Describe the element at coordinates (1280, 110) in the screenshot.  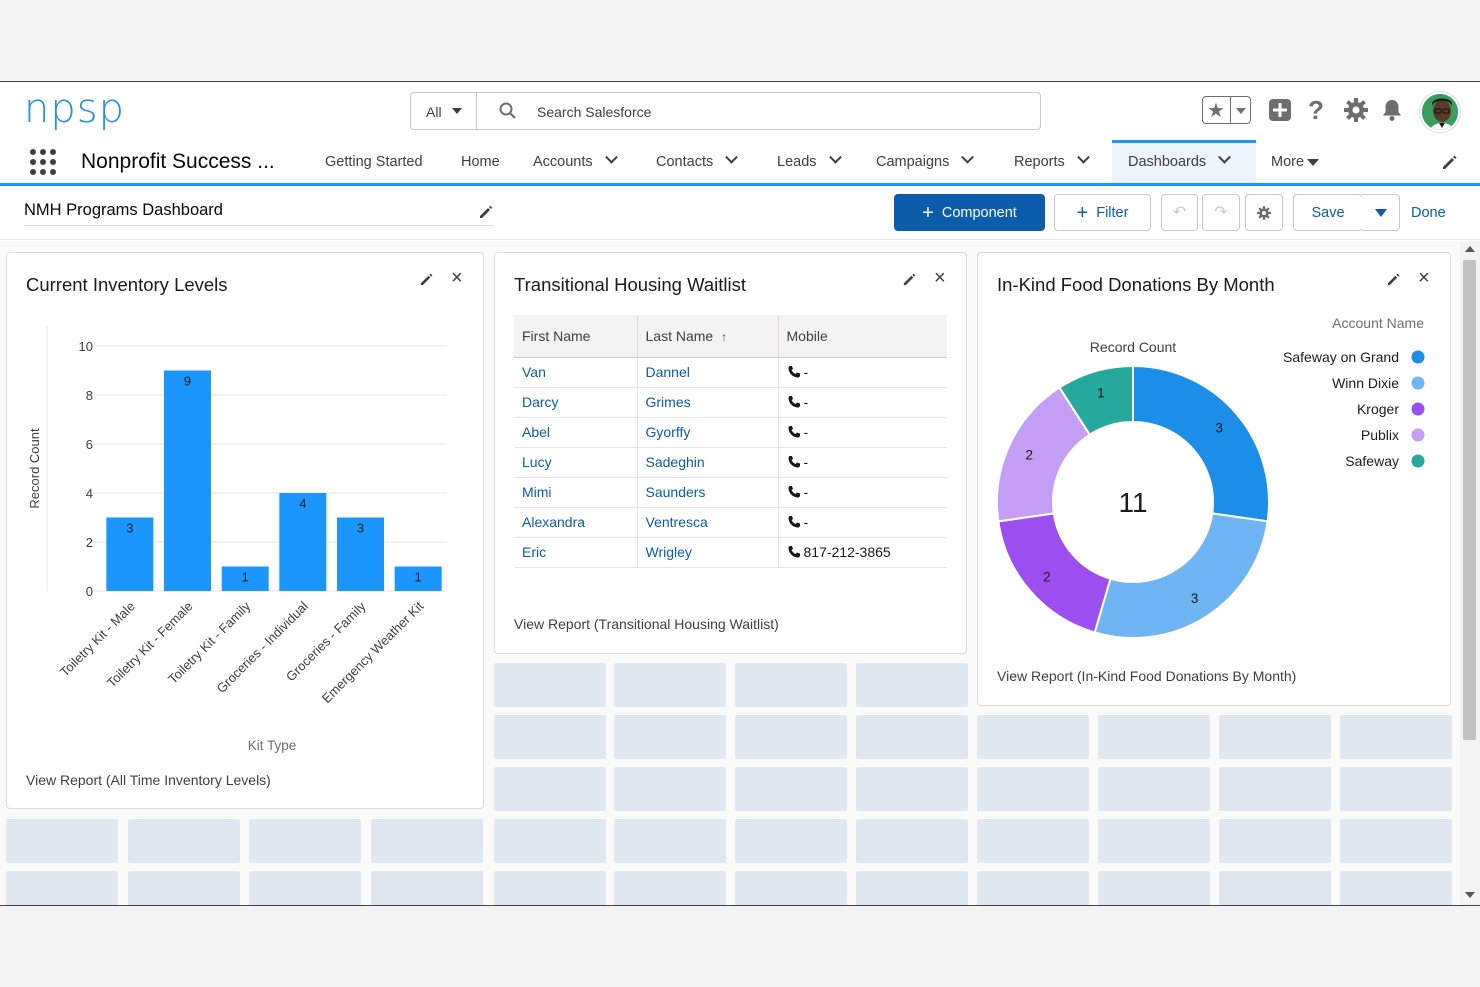
I see `global-actions-icon` at that location.